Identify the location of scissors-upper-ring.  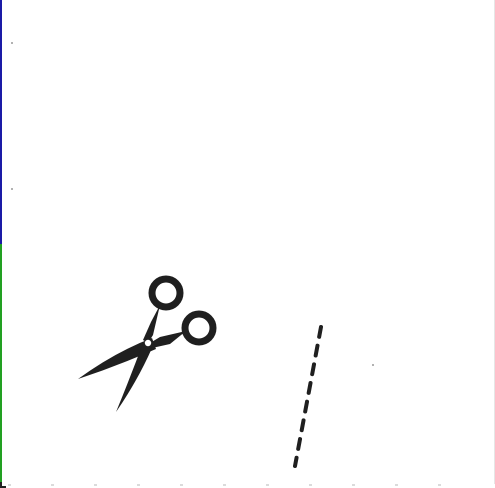
(166, 293).